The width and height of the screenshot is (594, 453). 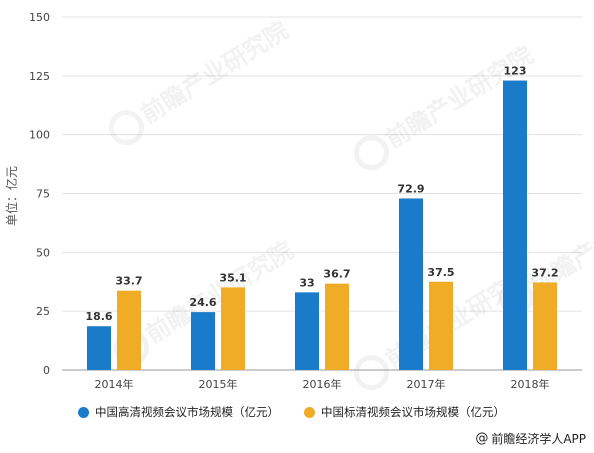 What do you see at coordinates (530, 384) in the screenshot?
I see `x-tick-label: 2018年` at bounding box center [530, 384].